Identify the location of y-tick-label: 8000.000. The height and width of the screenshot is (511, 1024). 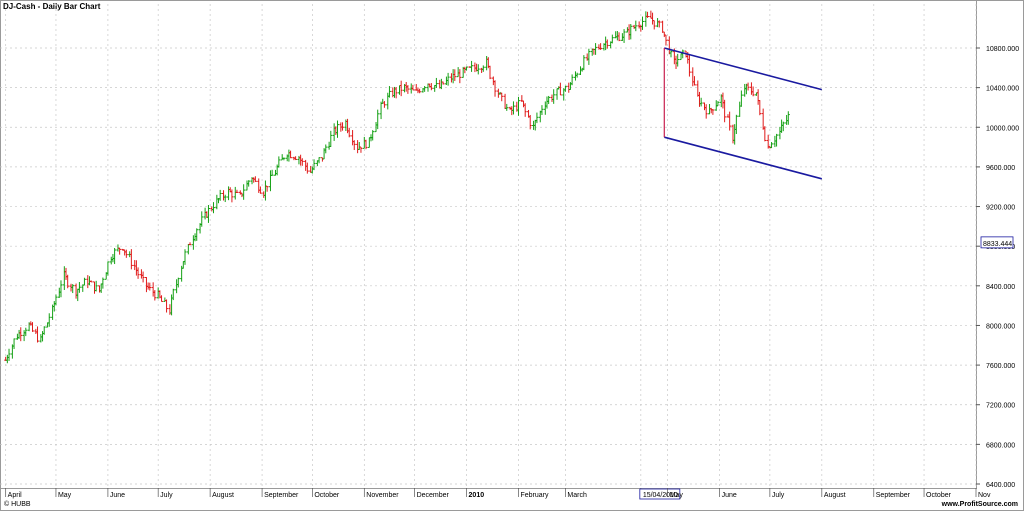
(1000, 326).